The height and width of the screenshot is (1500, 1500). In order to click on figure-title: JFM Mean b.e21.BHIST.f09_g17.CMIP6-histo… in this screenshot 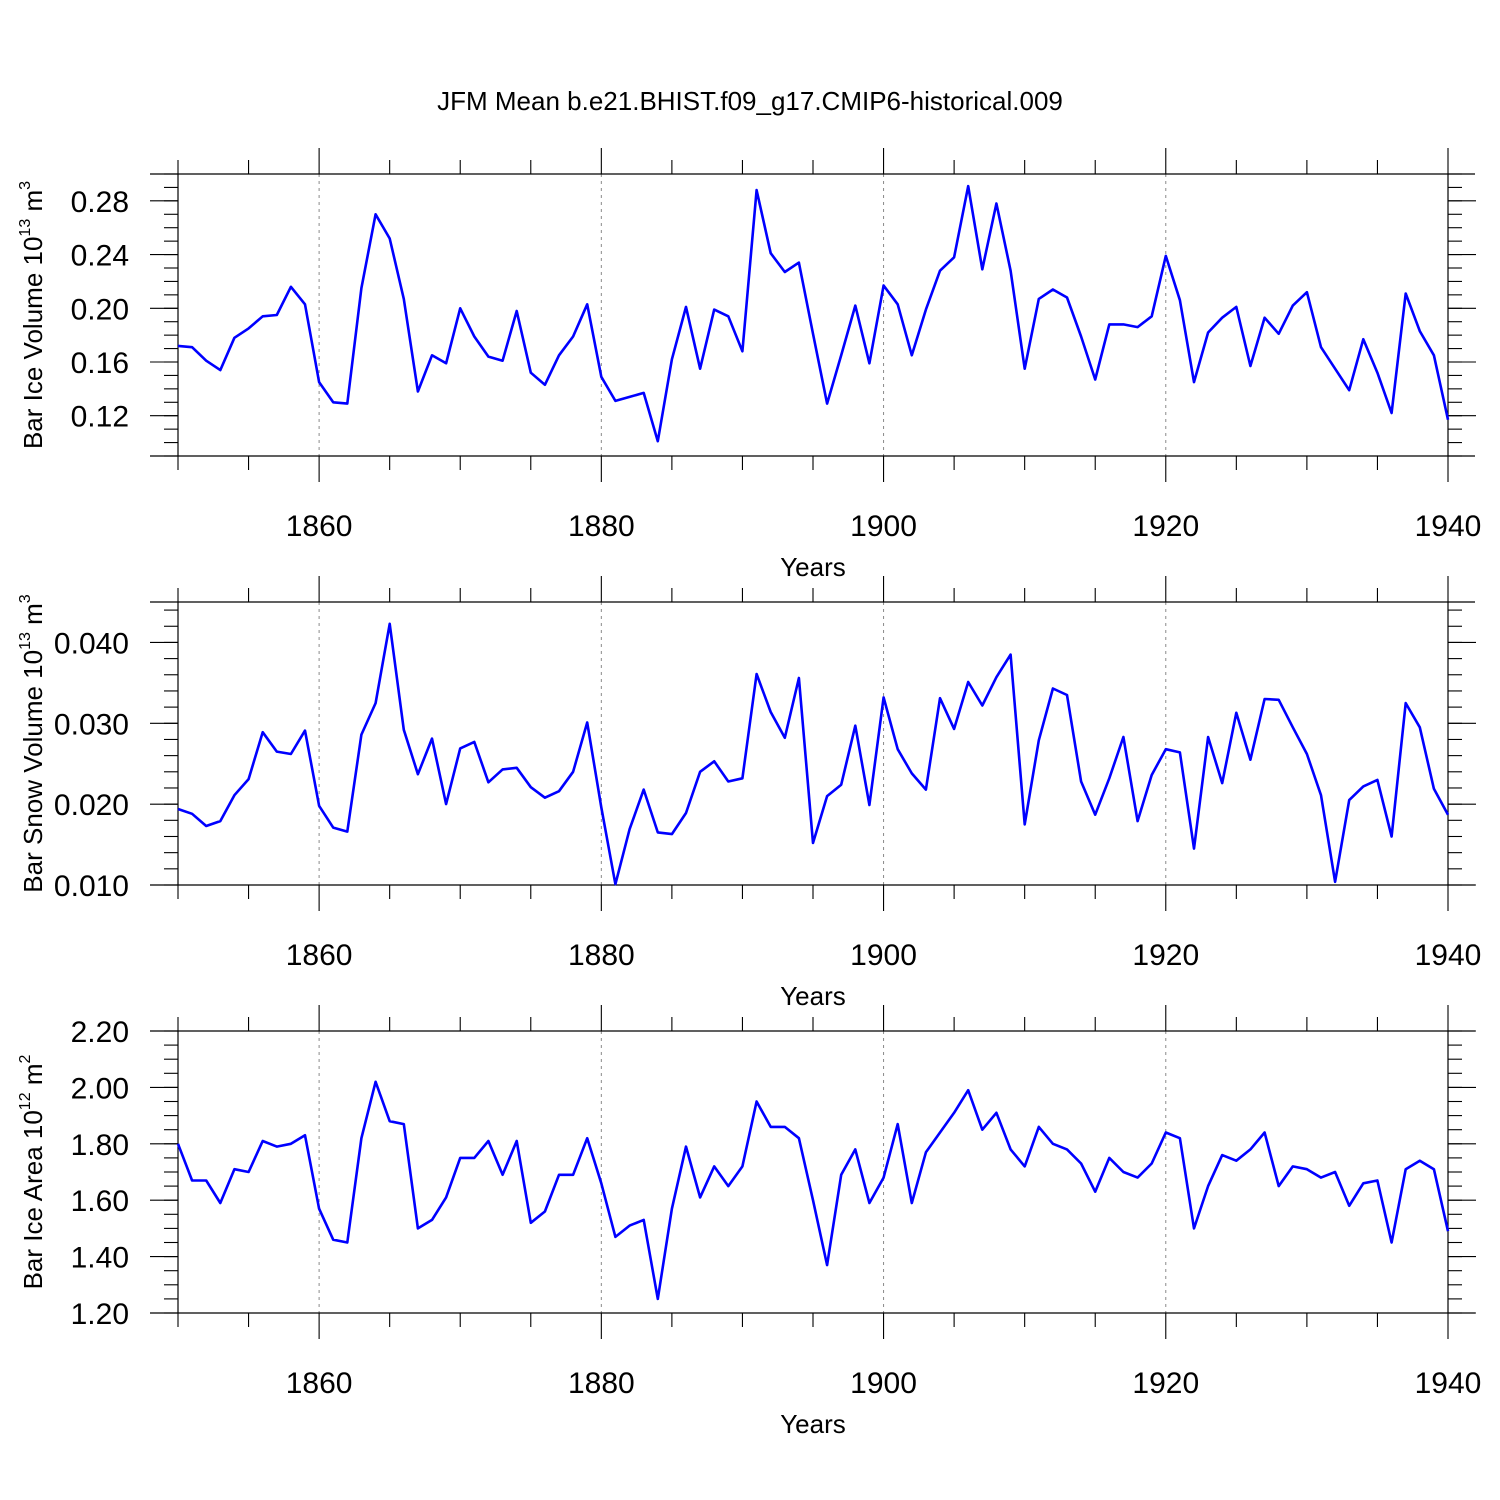, I will do `click(750, 101)`.